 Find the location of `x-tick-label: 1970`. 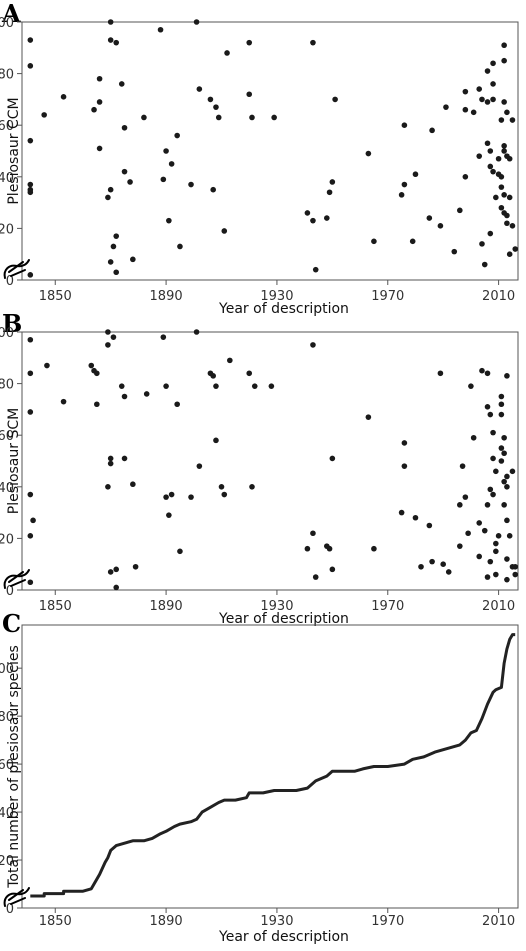

x-tick-label: 1970 is located at coordinates (387, 606).